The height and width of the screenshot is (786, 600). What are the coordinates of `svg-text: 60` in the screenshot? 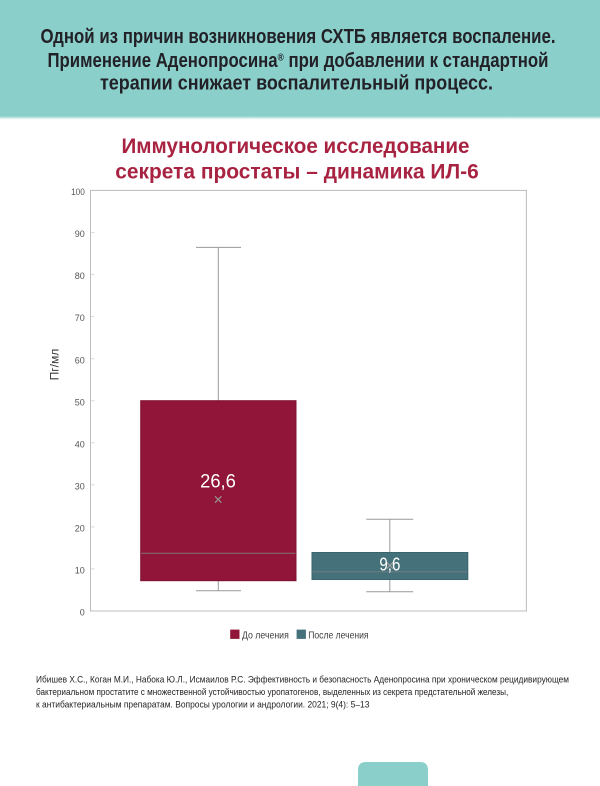 It's located at (80, 360).